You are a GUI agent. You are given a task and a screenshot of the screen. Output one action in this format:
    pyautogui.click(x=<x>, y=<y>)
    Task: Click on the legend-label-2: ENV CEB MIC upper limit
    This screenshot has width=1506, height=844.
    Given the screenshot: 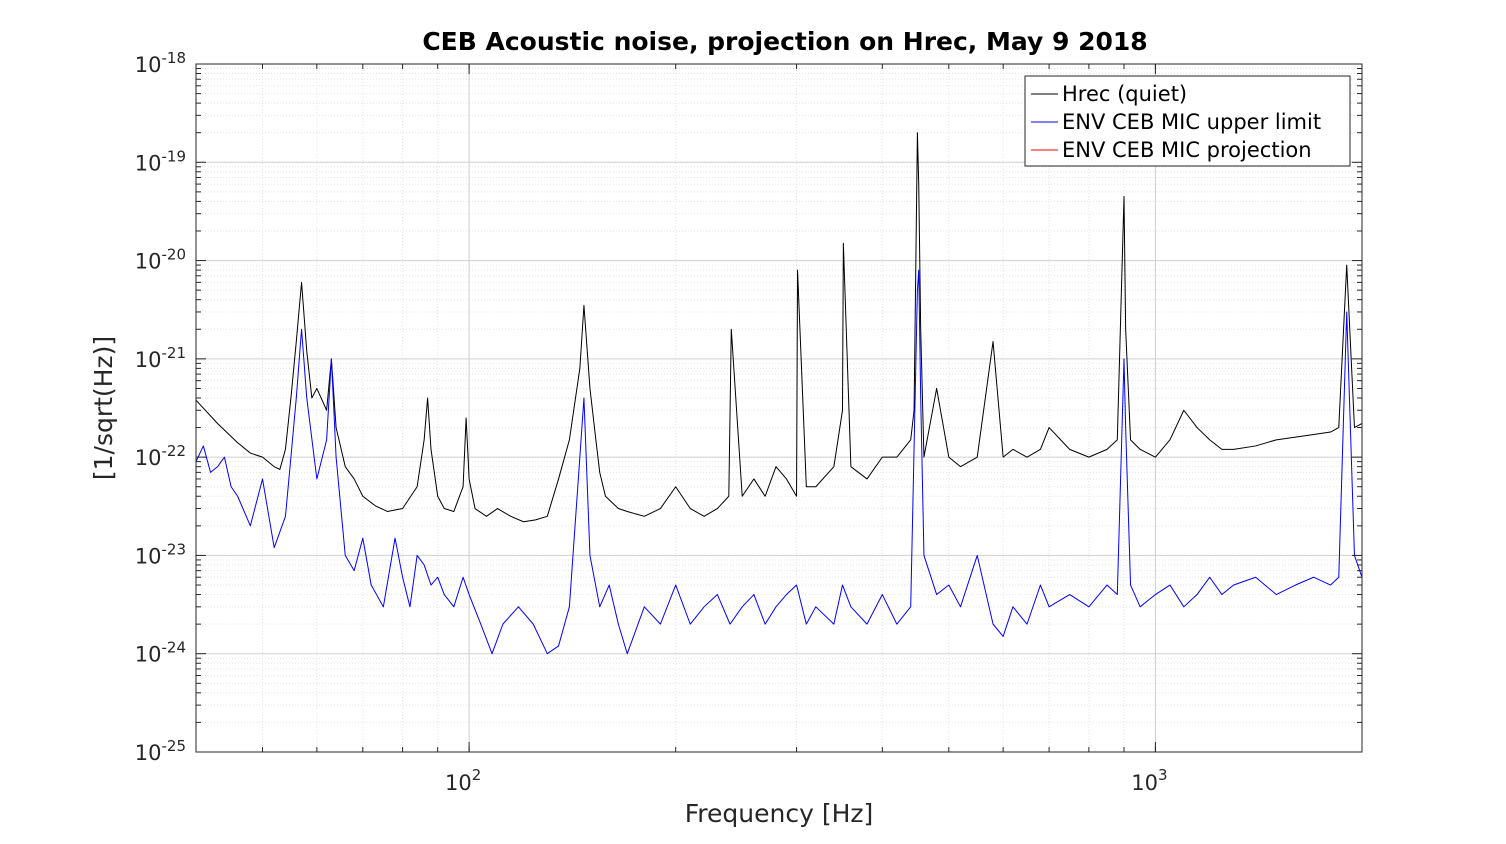 What is the action you would take?
    pyautogui.click(x=1191, y=122)
    